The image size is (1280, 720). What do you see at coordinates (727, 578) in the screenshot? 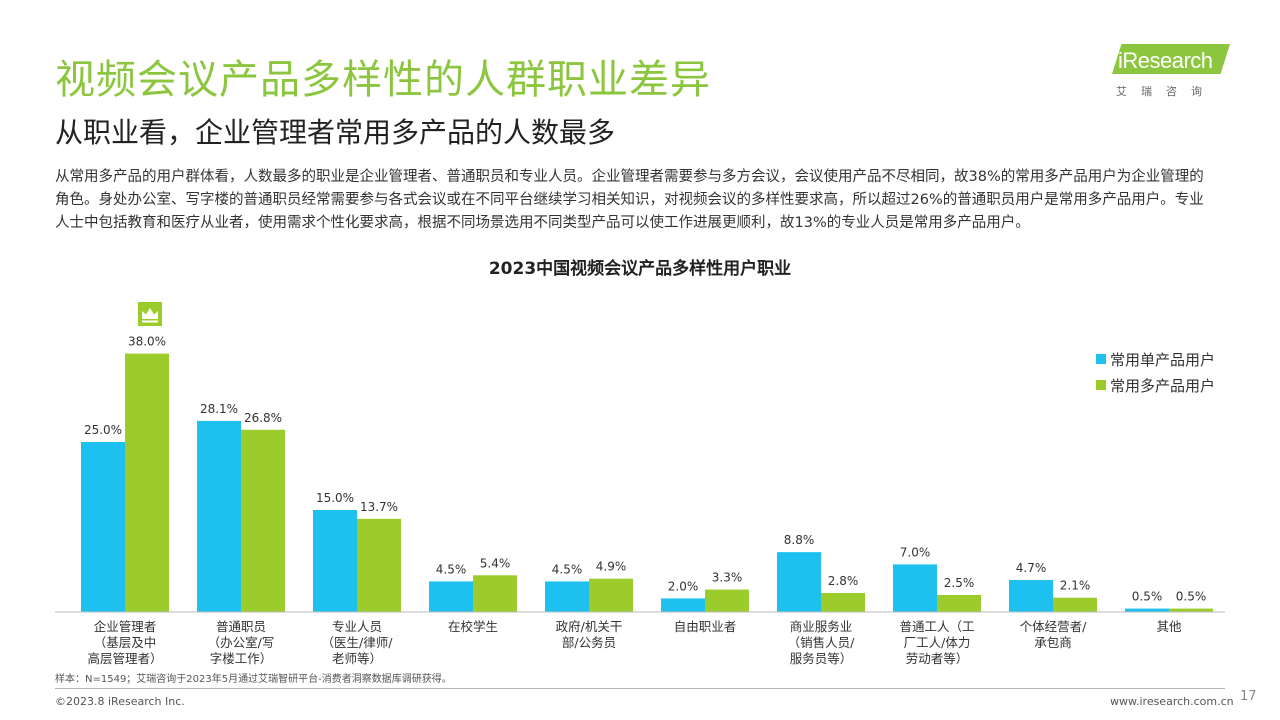
I see `value-label-multi-5: 3.3%` at bounding box center [727, 578].